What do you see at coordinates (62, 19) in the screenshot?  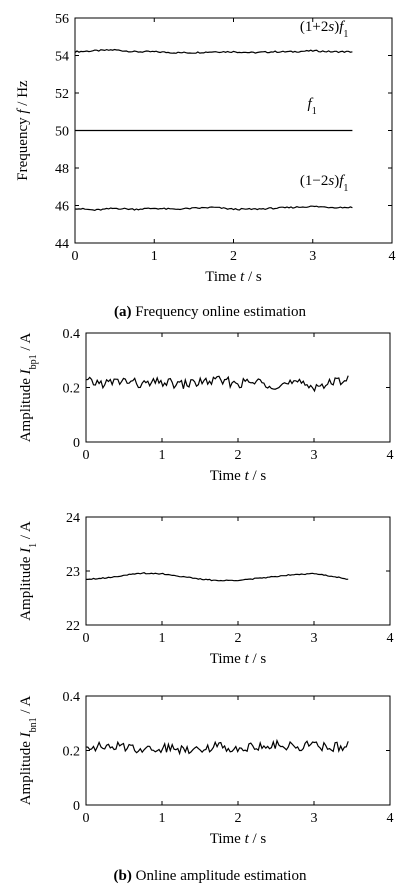 I see `y-tick-label: 56` at bounding box center [62, 19].